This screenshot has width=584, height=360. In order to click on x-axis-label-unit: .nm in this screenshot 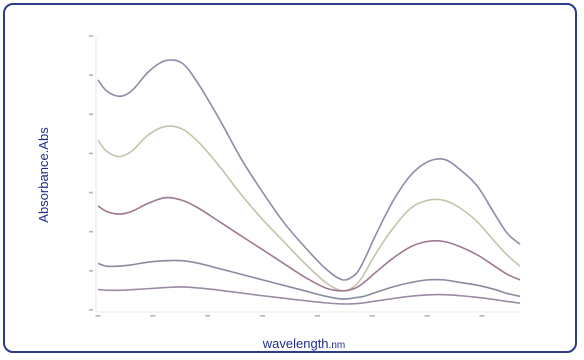, I will do `click(337, 345)`.